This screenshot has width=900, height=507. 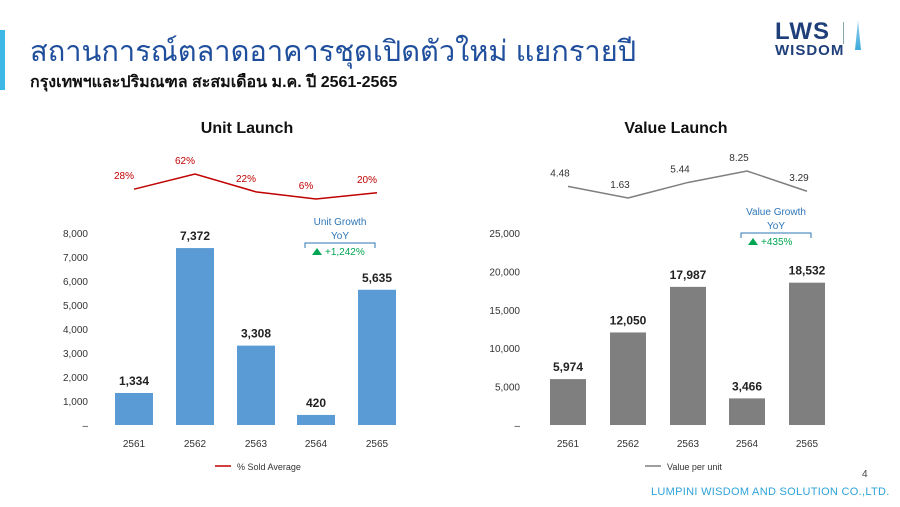 What do you see at coordinates (865, 474) in the screenshot?
I see `page-number: 4` at bounding box center [865, 474].